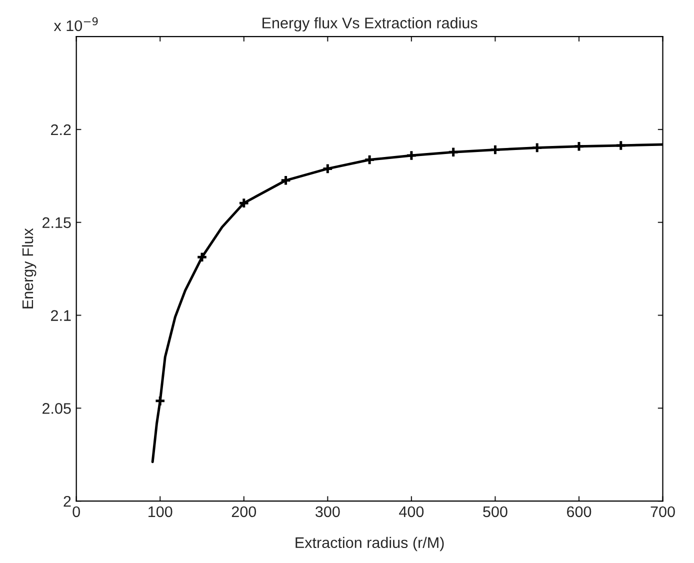  Describe the element at coordinates (495, 512) in the screenshot. I see `x-tick-label: 500` at that location.